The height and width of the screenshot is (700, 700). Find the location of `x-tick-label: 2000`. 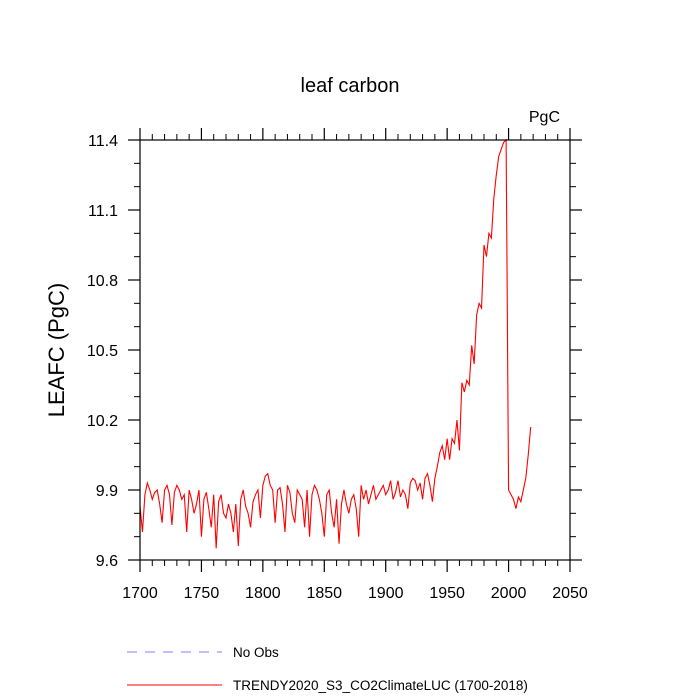

x-tick-label: 2000 is located at coordinates (509, 593).